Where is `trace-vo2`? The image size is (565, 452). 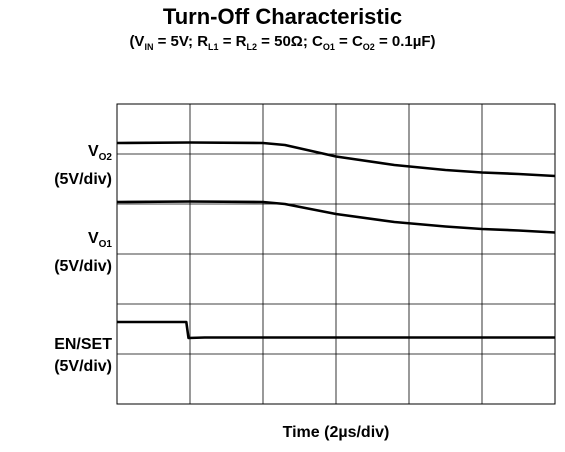 trace-vo2 is located at coordinates (336, 159).